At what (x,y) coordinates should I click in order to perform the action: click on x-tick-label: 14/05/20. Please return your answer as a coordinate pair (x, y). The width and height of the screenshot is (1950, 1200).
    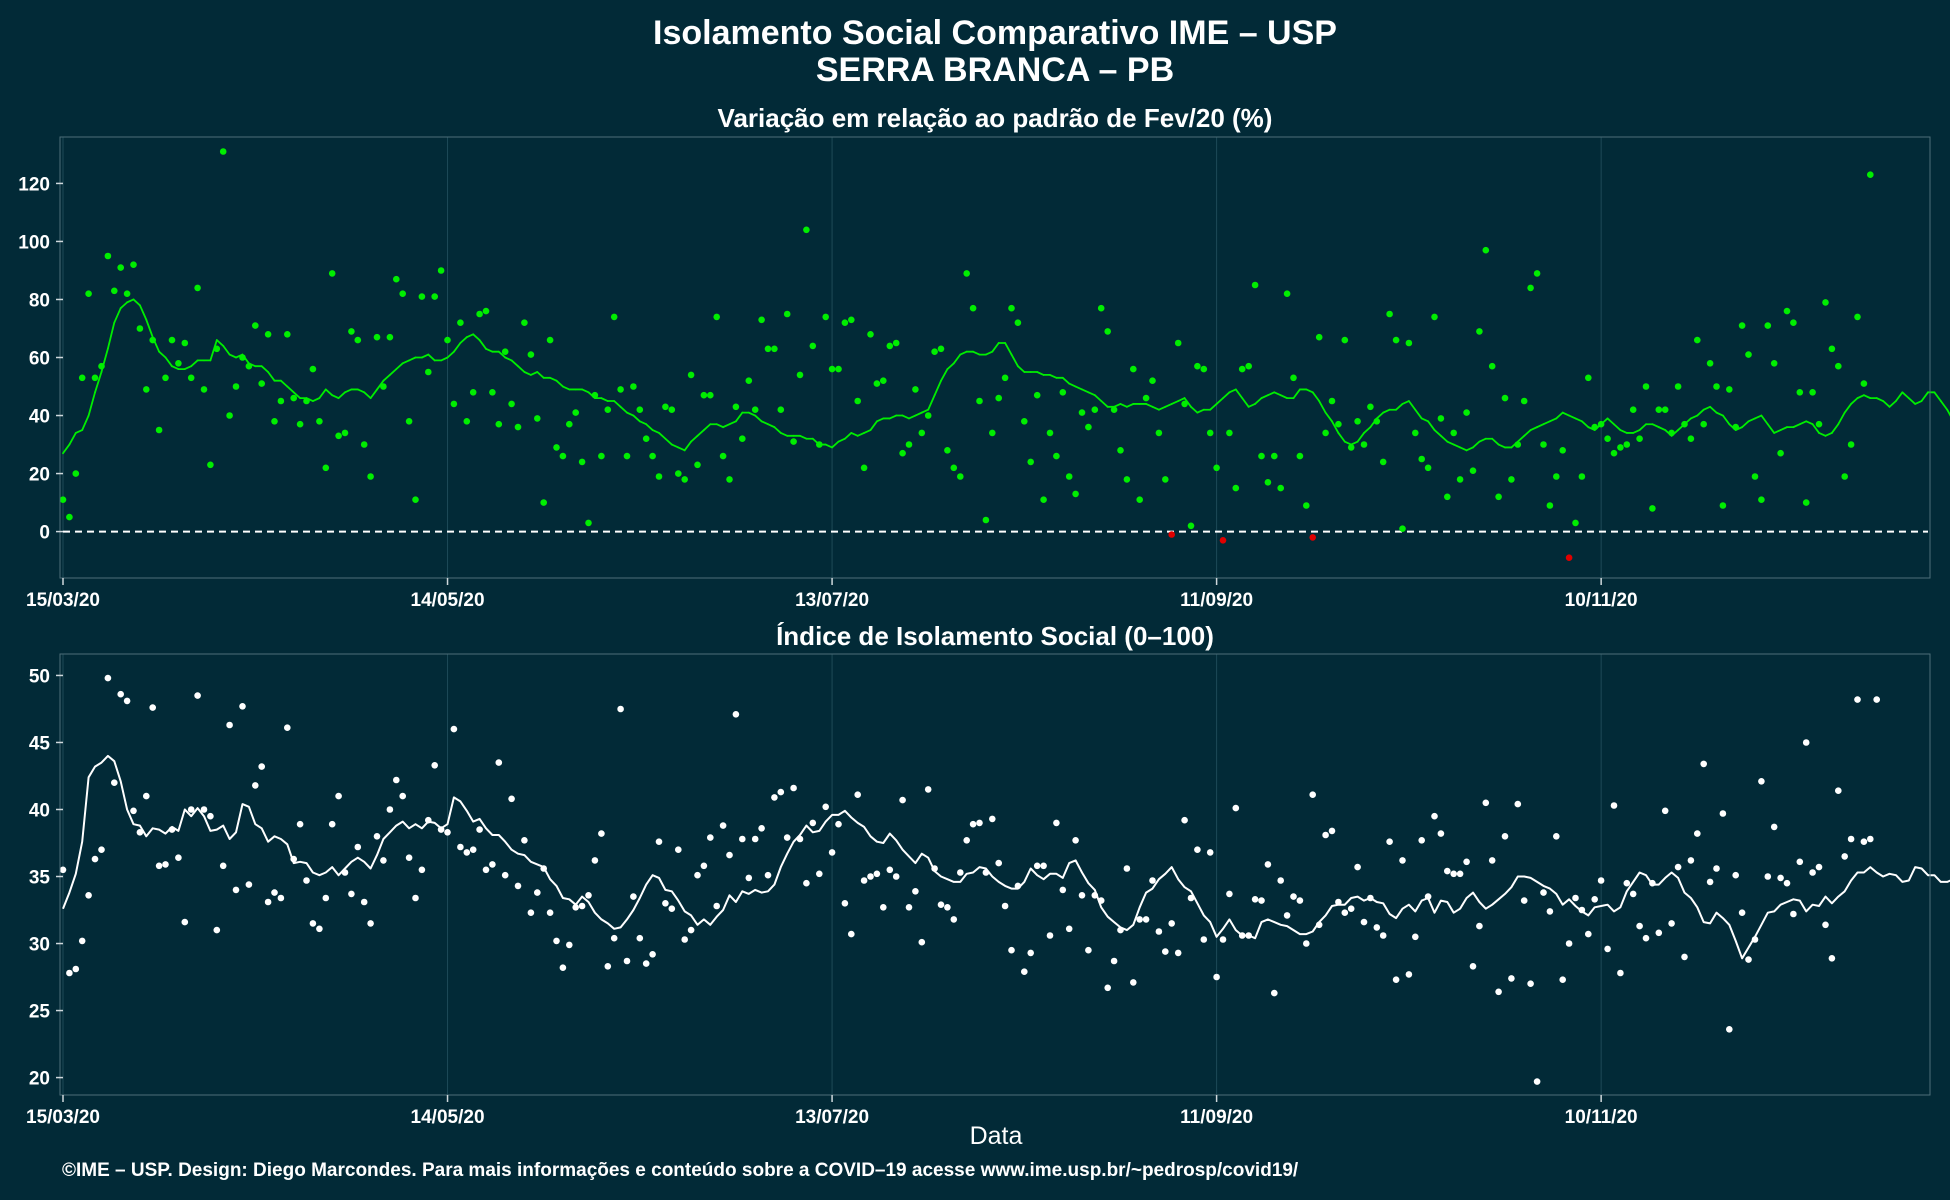
    Looking at the image, I should click on (448, 1117).